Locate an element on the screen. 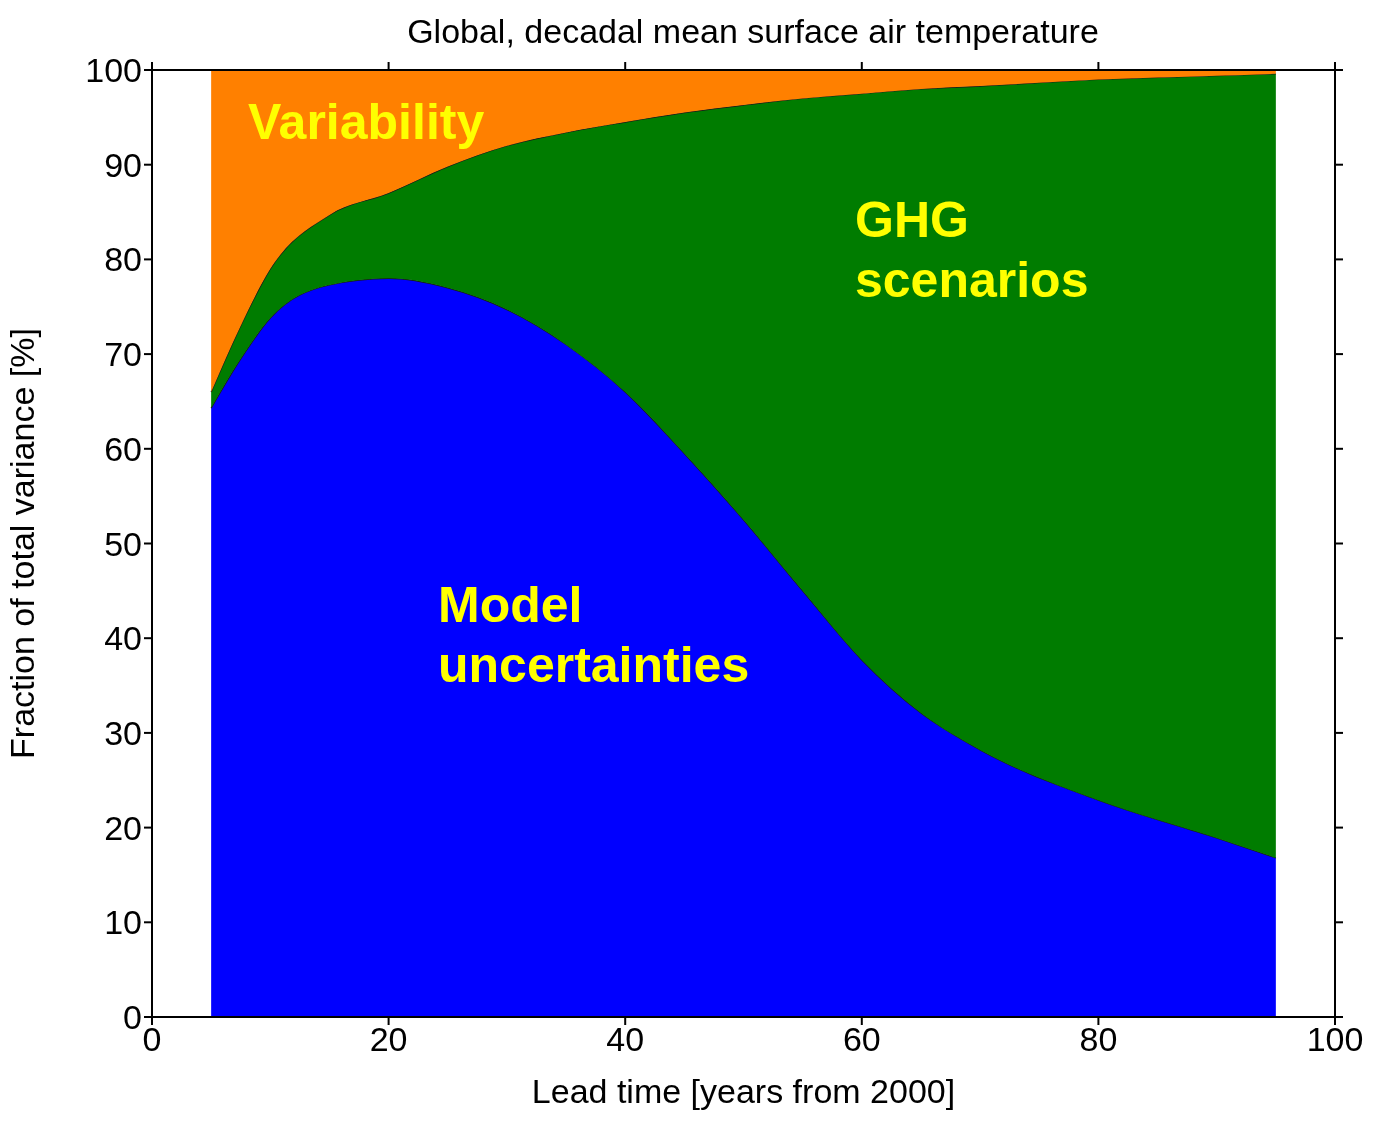 This screenshot has height=1124, width=1390. chart-title: Global, decadal mean surface air temperature is located at coordinates (753, 31).